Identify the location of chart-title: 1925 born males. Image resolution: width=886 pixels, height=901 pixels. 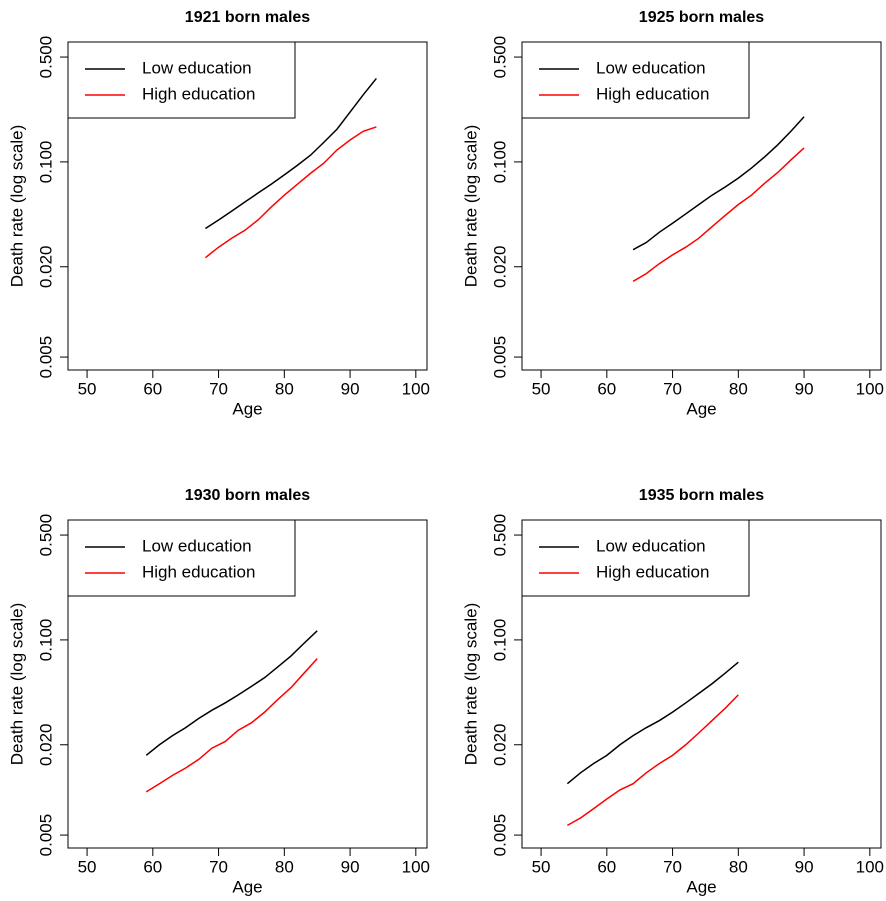
(702, 17).